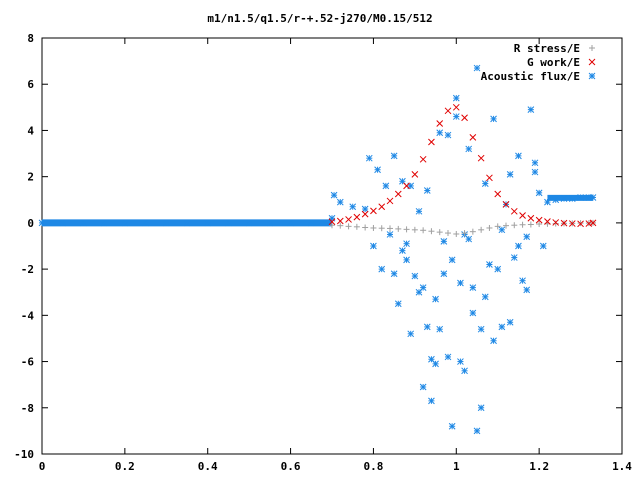 The image size is (640, 480). What do you see at coordinates (24, 454) in the screenshot?
I see `y-tick-label: -10` at bounding box center [24, 454].